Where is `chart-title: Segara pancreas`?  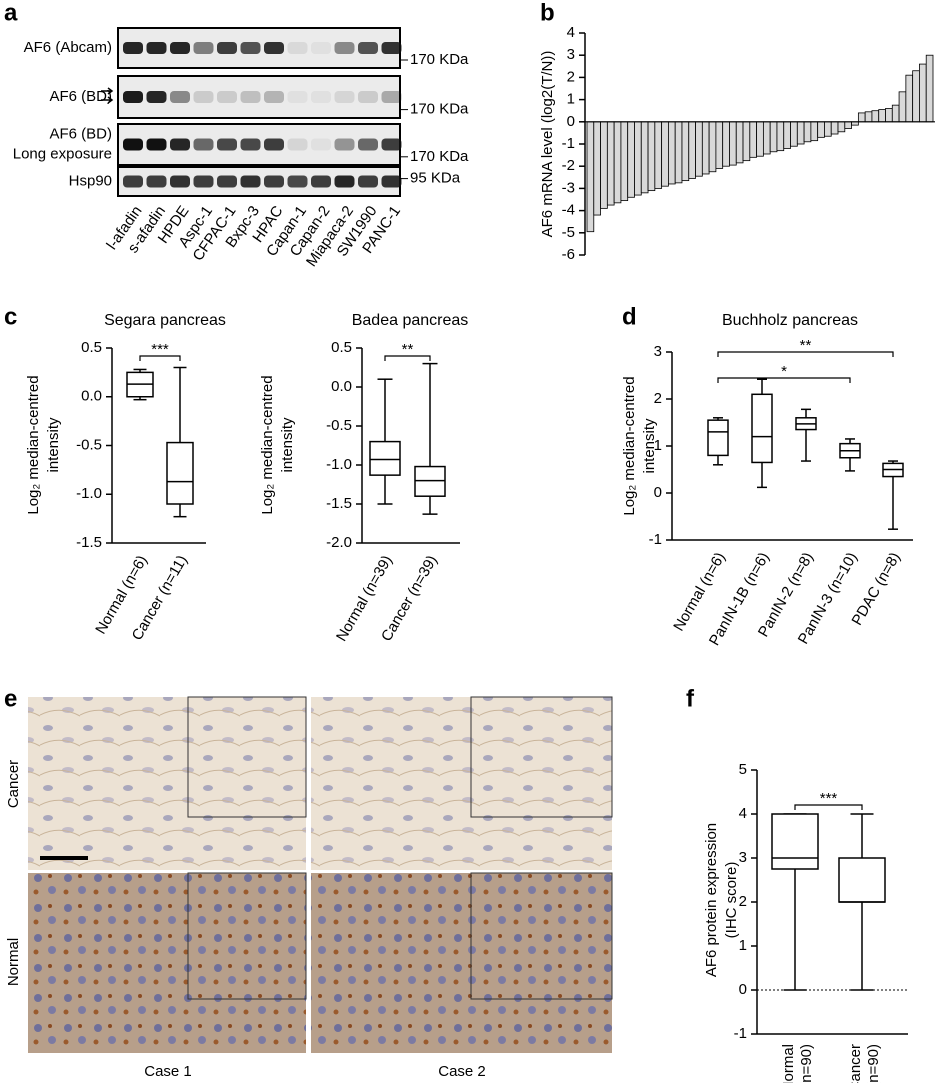
chart-title: Segara pancreas is located at coordinates (165, 320).